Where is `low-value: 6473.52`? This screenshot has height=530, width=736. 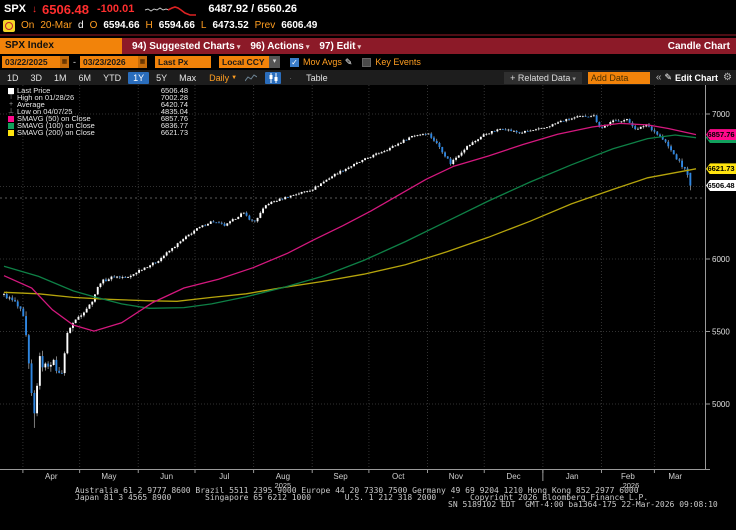 low-value: 6473.52 is located at coordinates (230, 25).